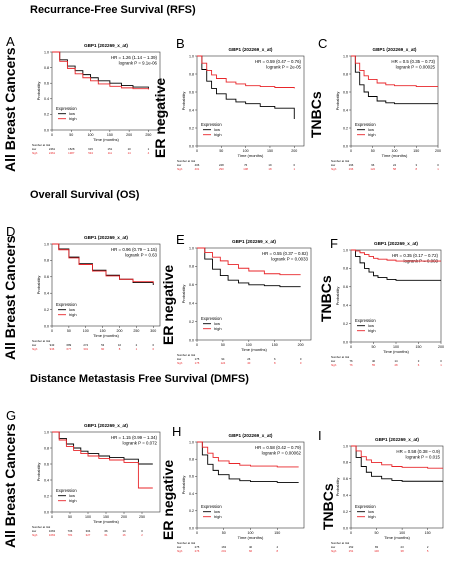  What do you see at coordinates (124, 535) in the screenshot?
I see `risk-count-high: 16` at bounding box center [124, 535].